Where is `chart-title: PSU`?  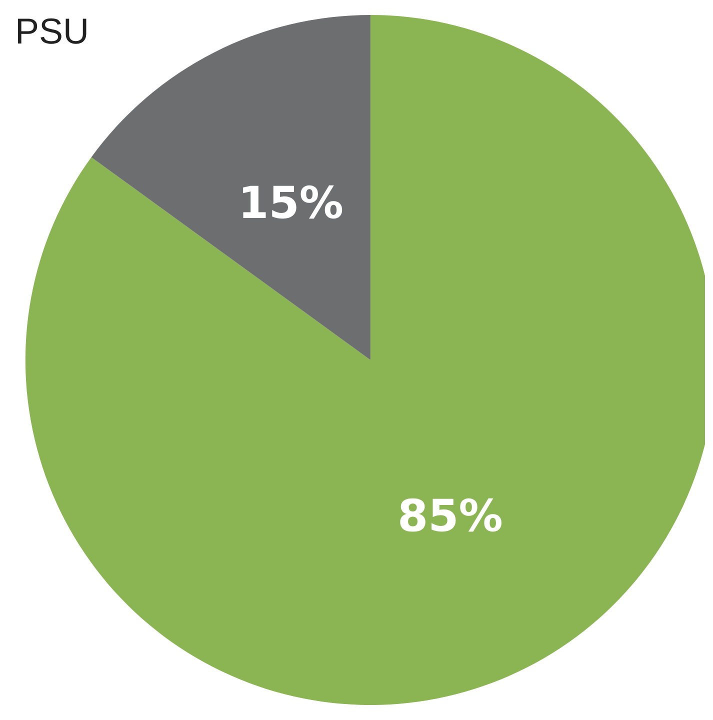
chart-title: PSU is located at coordinates (52, 31).